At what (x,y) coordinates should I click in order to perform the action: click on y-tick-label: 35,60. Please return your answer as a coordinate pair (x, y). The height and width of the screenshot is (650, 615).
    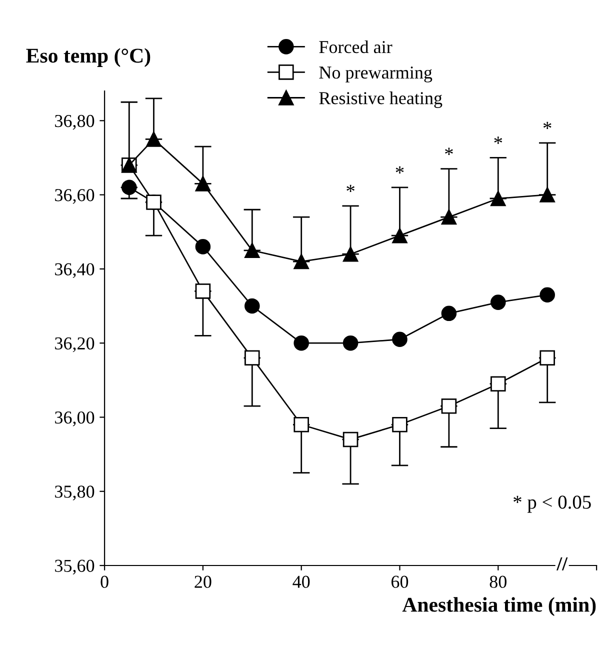
    Looking at the image, I should click on (74, 567).